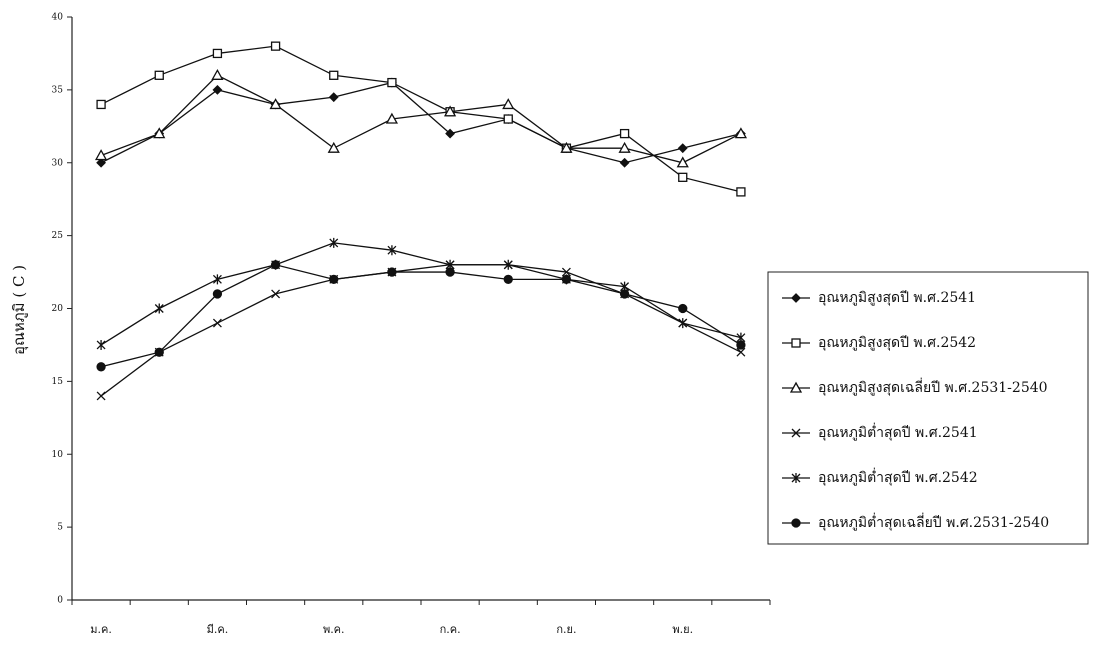 The width and height of the screenshot is (1095, 645). I want to click on y-tick-label: 25, so click(58, 236).